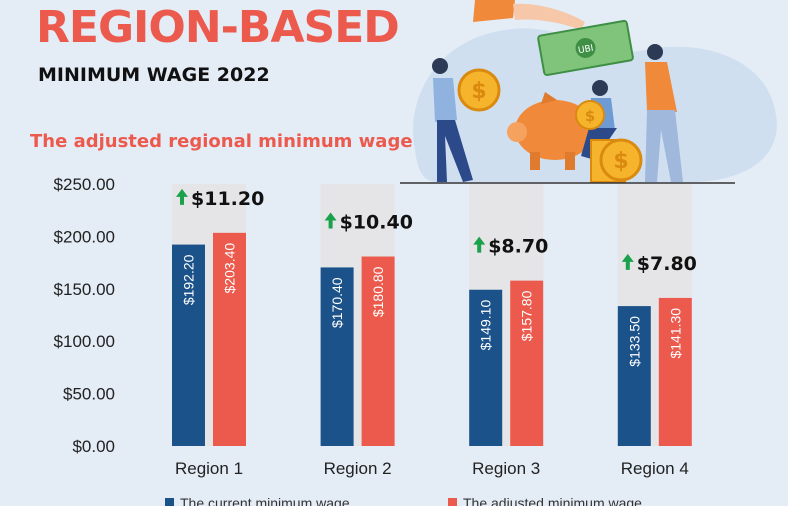 This screenshot has height=506, width=788. What do you see at coordinates (529, 15) in the screenshot?
I see `hand-icon` at bounding box center [529, 15].